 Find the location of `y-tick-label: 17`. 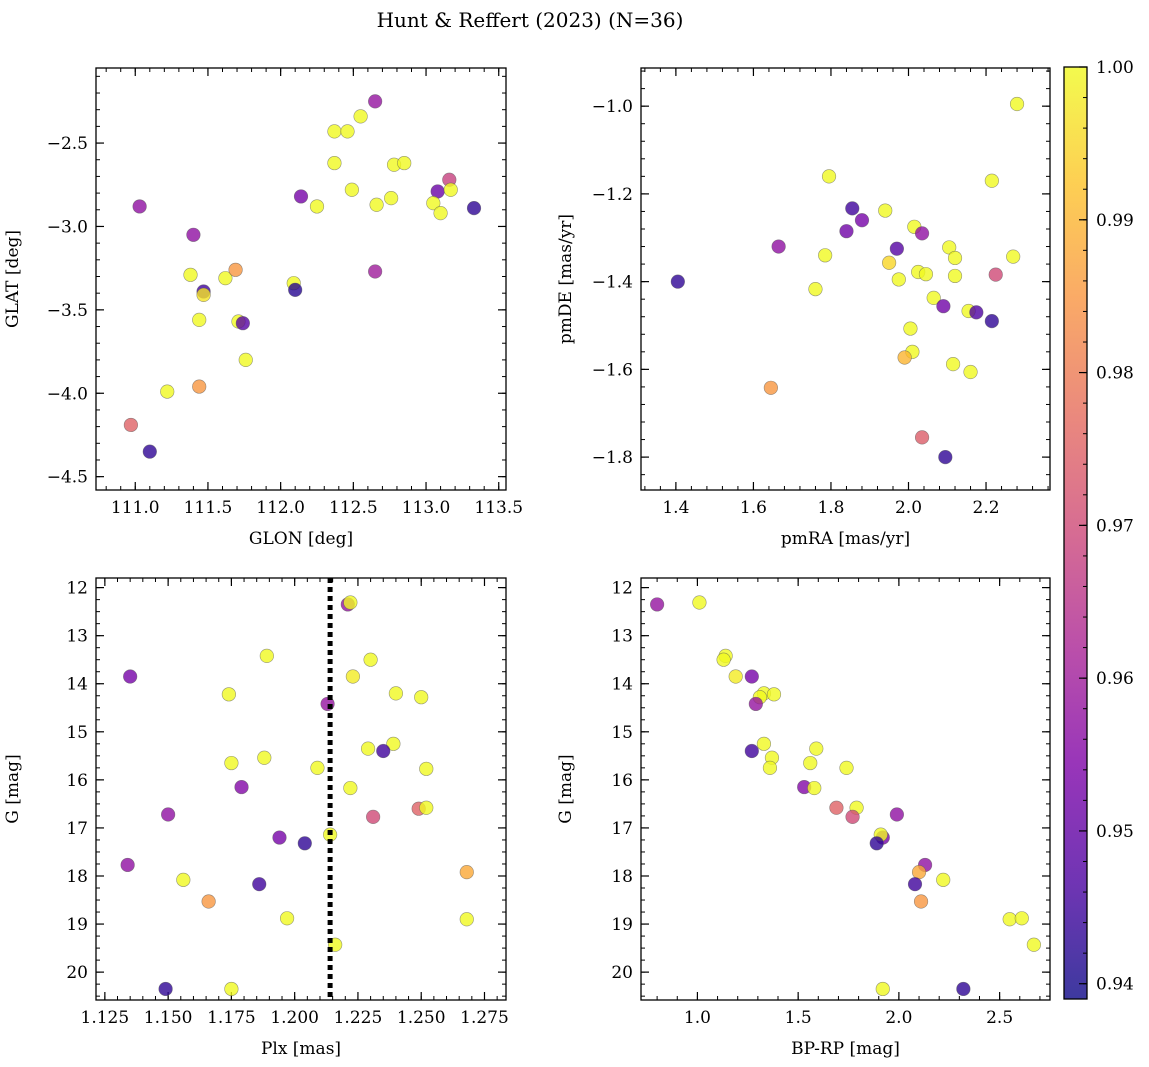

y-tick-label: 17 is located at coordinates (77, 829).